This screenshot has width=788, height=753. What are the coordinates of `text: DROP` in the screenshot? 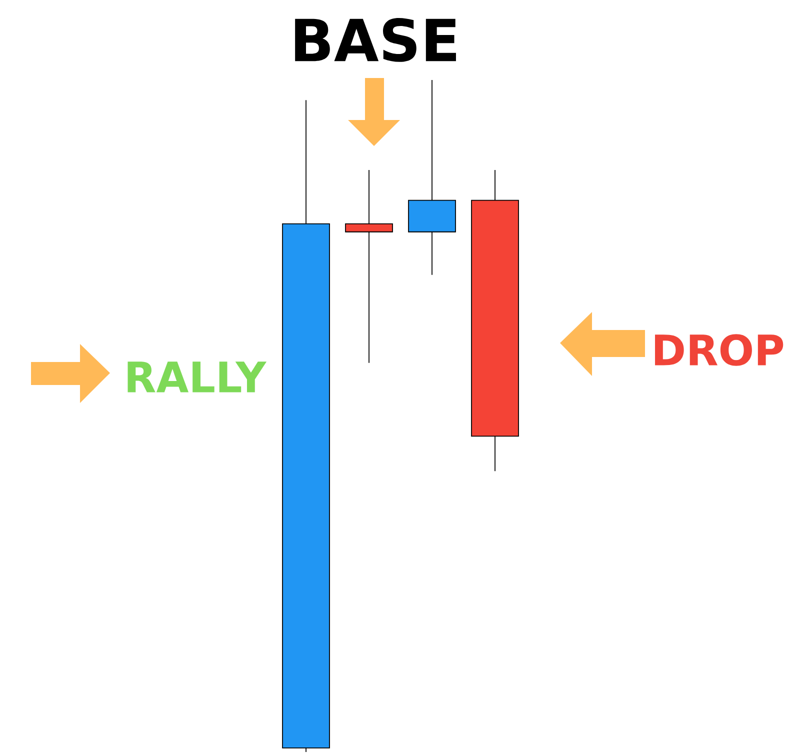 It's located at (719, 350).